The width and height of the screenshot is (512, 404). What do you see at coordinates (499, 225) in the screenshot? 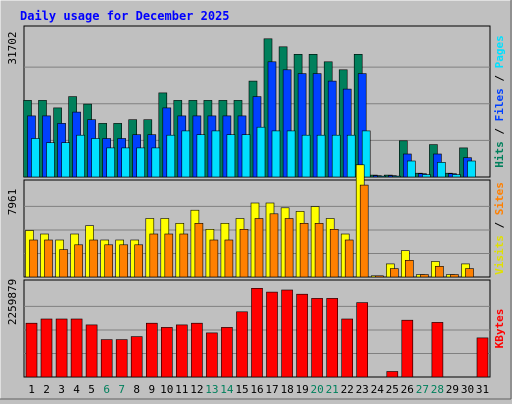
I see `legend-item-1: /` at bounding box center [499, 225].